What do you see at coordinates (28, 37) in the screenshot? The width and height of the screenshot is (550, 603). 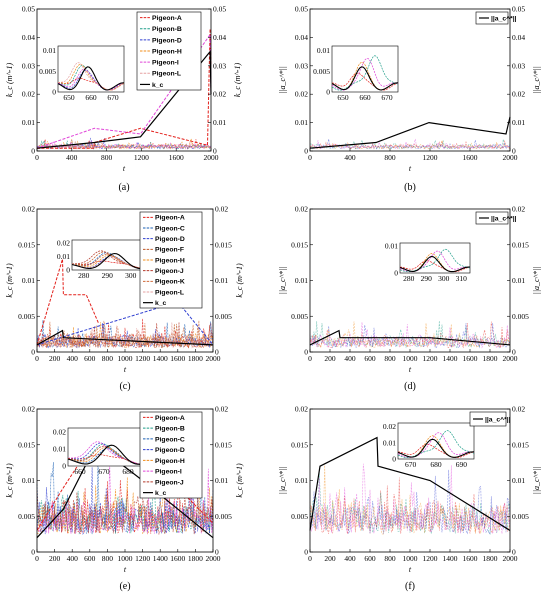 I see `y-tick-label-left: 0.04` at bounding box center [28, 37].